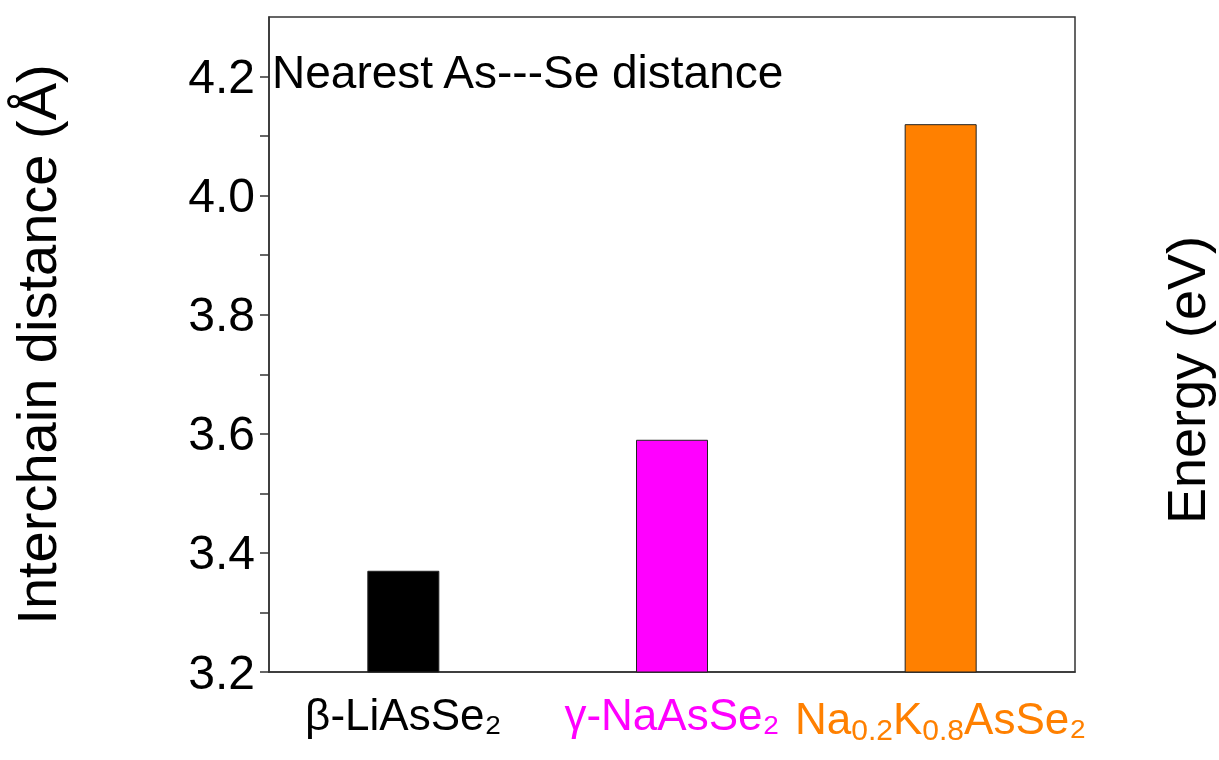  What do you see at coordinates (221, 553) in the screenshot?
I see `y-tick-label: 3.4` at bounding box center [221, 553].